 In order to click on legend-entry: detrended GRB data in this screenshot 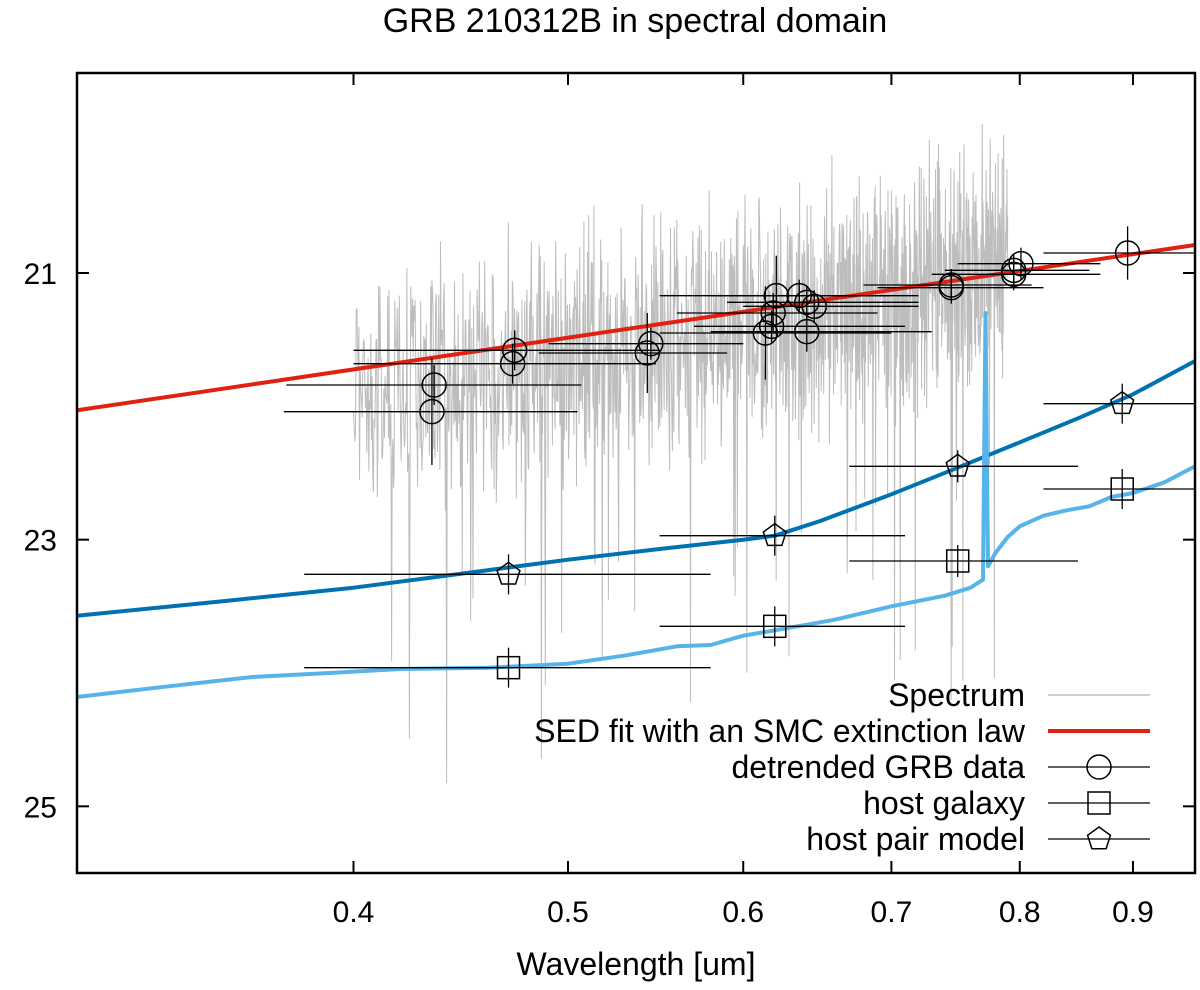, I will do `click(940, 767)`.